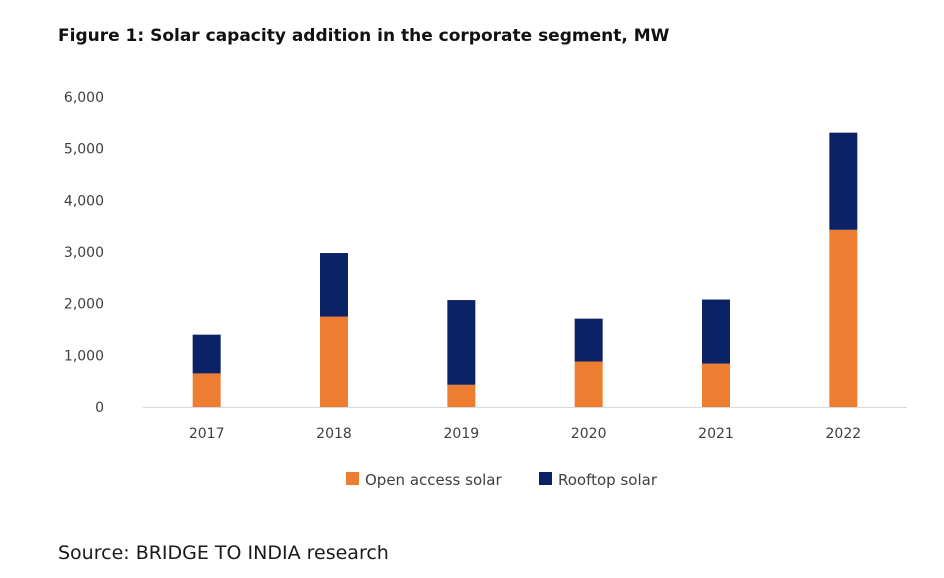 This screenshot has height=578, width=944. I want to click on y-tick-label: 0, so click(99, 408).